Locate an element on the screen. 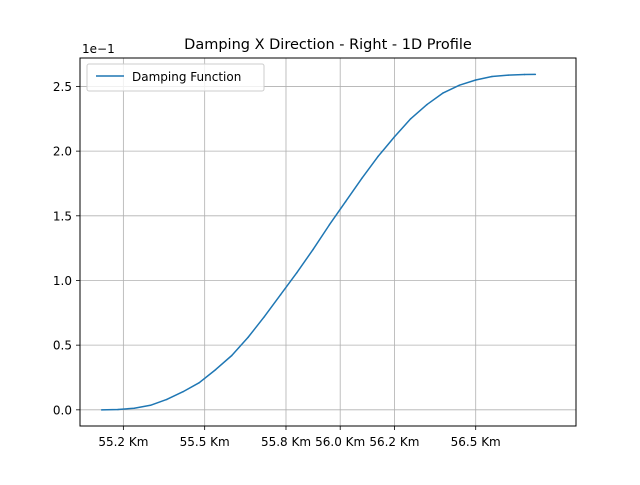 Image resolution: width=640 pixels, height=485 pixels. y-tick-label: 2.5 is located at coordinates (62, 87).